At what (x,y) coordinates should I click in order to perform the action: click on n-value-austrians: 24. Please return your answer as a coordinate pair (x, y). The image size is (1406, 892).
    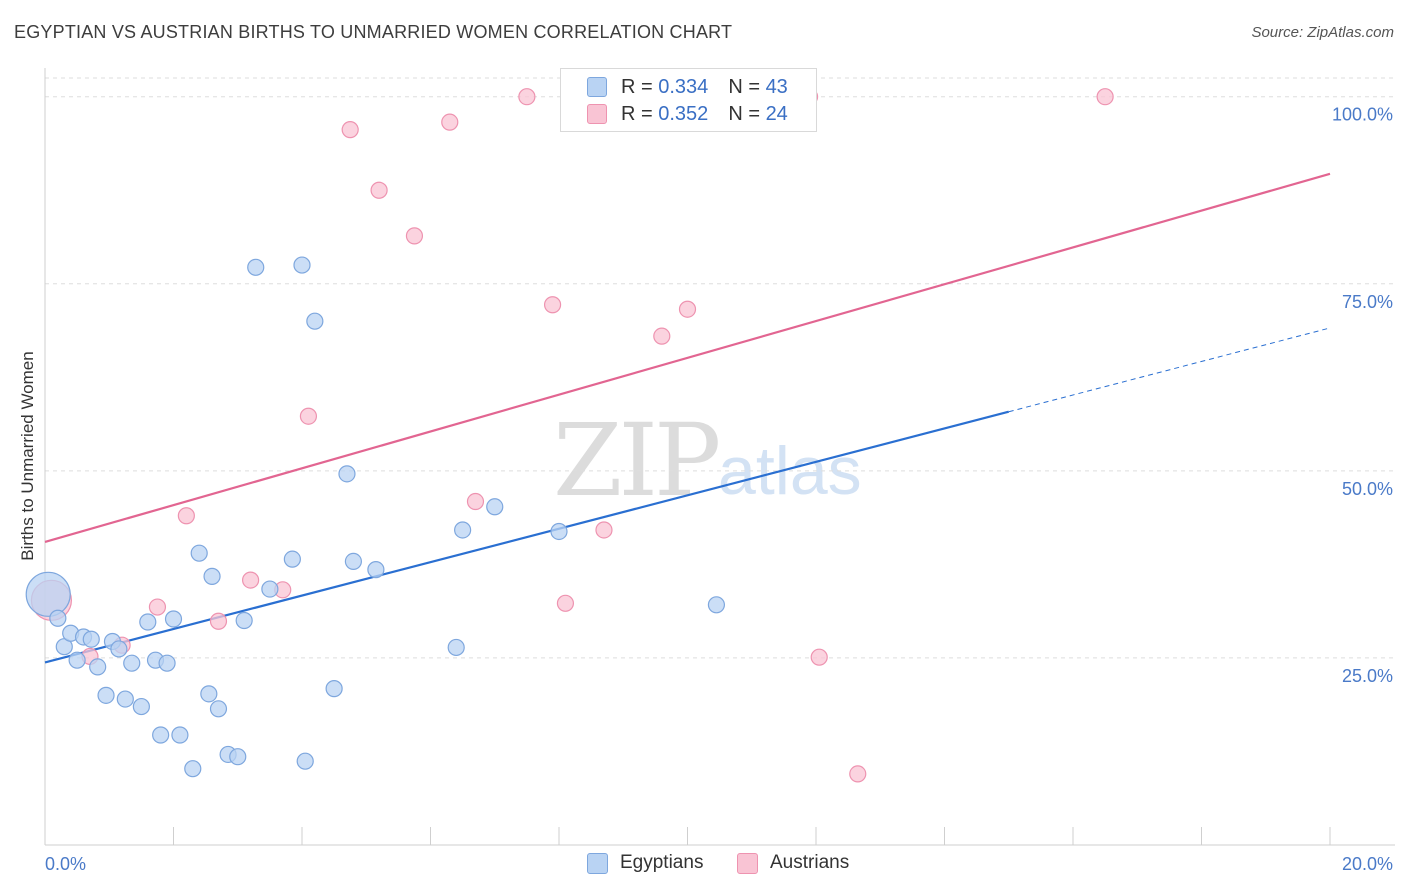
    Looking at the image, I should click on (776, 113).